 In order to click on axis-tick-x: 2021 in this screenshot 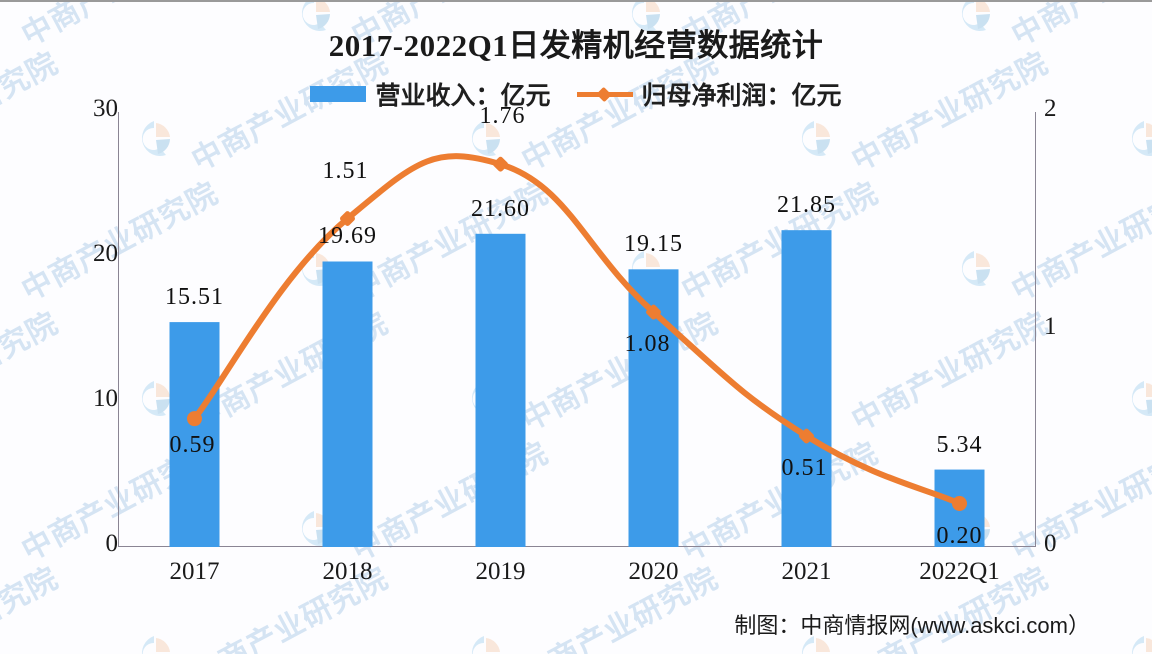, I will do `click(806, 571)`.